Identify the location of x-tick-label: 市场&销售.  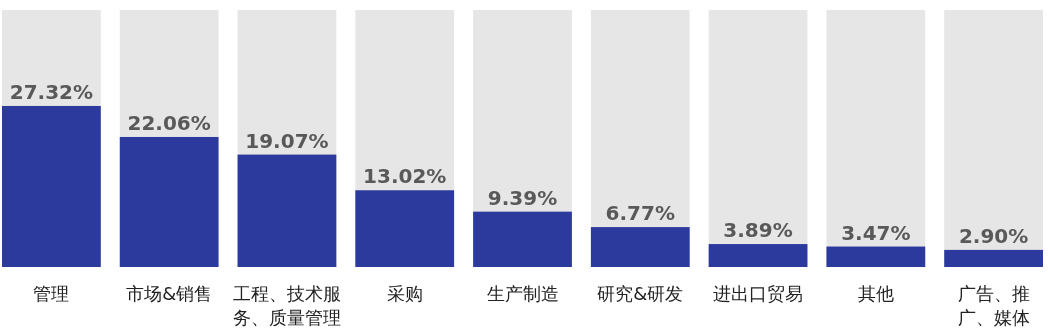
(169, 293).